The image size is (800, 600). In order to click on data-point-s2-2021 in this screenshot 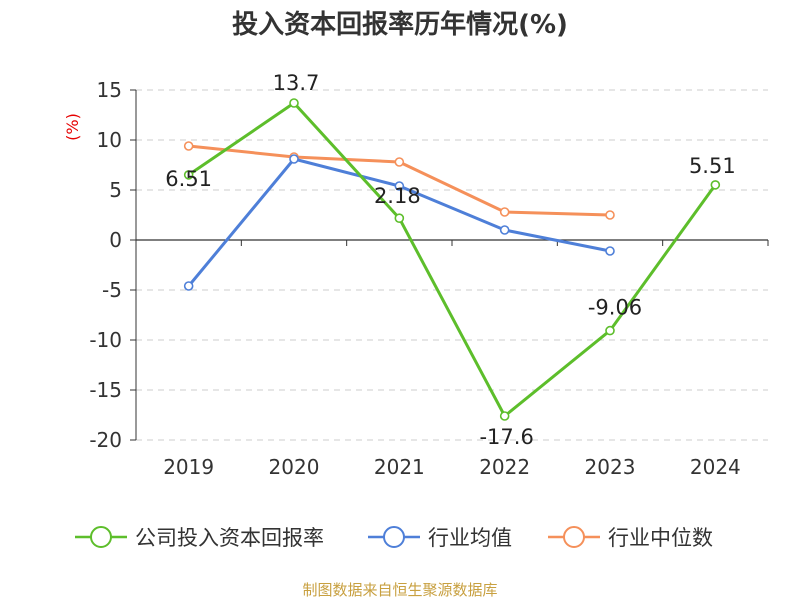, I will do `click(399, 162)`.